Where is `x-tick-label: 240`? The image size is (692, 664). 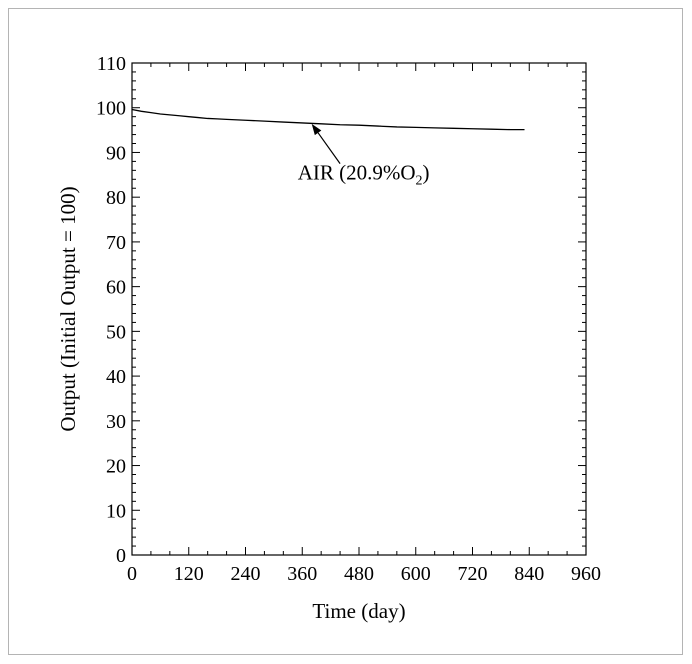 x-tick-label: 240 is located at coordinates (246, 574).